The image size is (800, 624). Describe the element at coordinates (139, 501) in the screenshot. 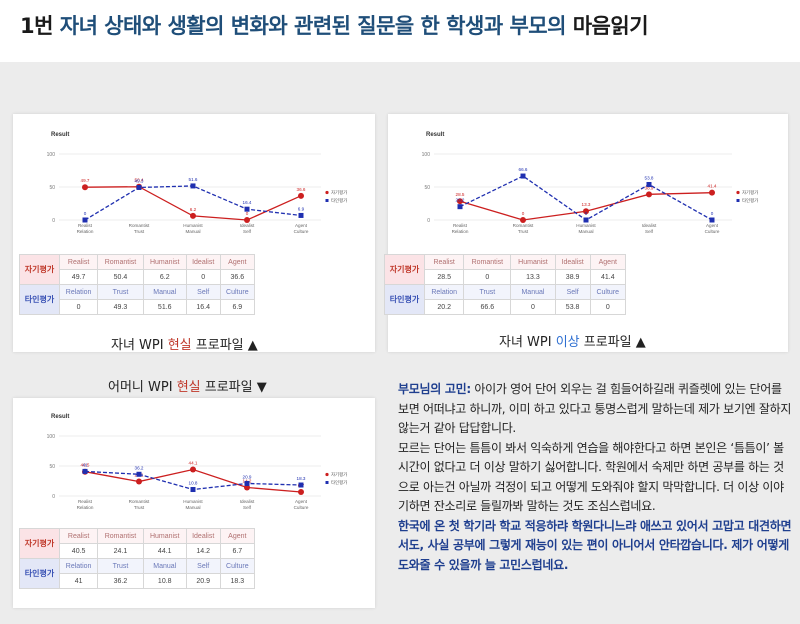

I see `x-tick-label: Romantist` at that location.